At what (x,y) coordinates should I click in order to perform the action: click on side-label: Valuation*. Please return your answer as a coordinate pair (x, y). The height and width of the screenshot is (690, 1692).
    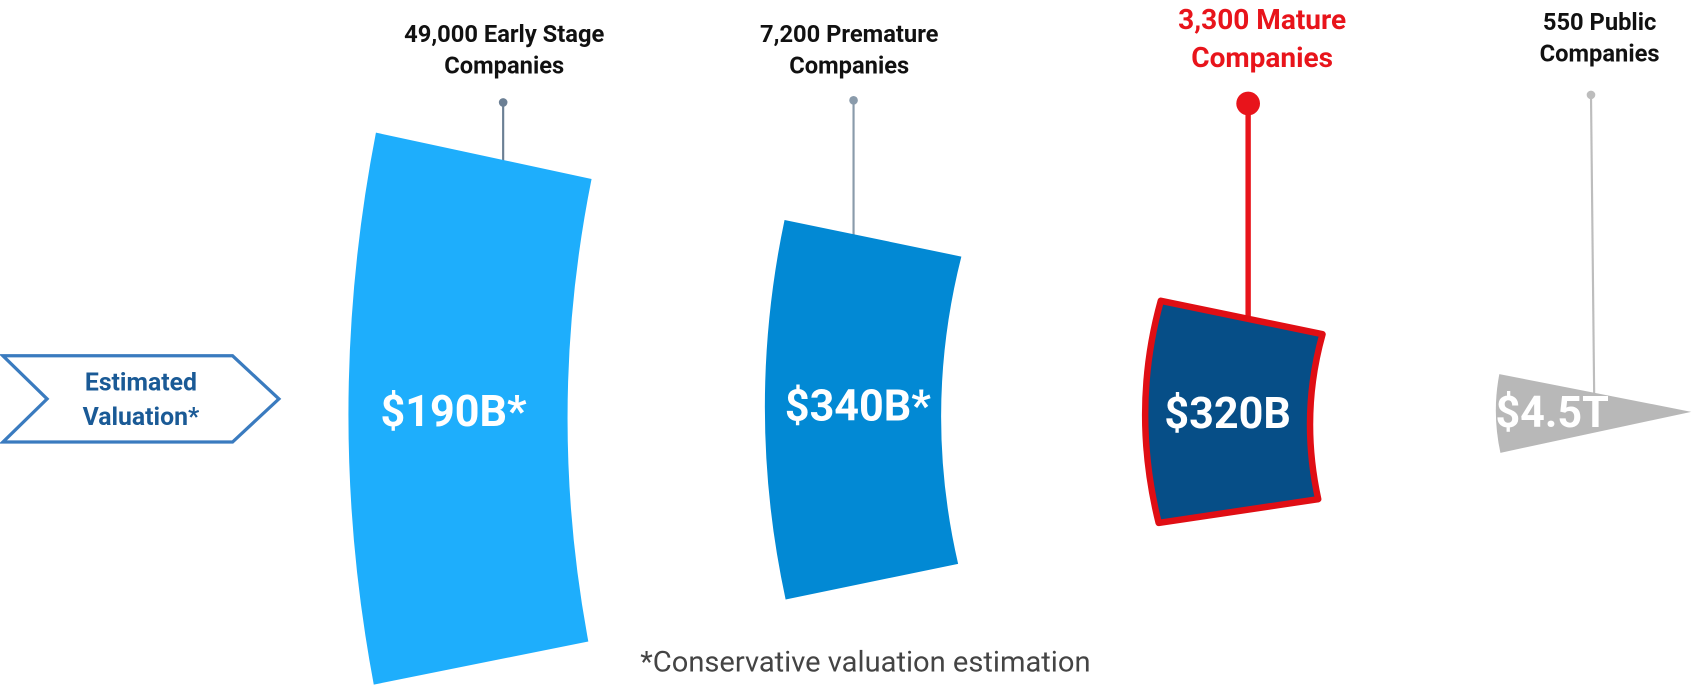
    Looking at the image, I should click on (141, 417).